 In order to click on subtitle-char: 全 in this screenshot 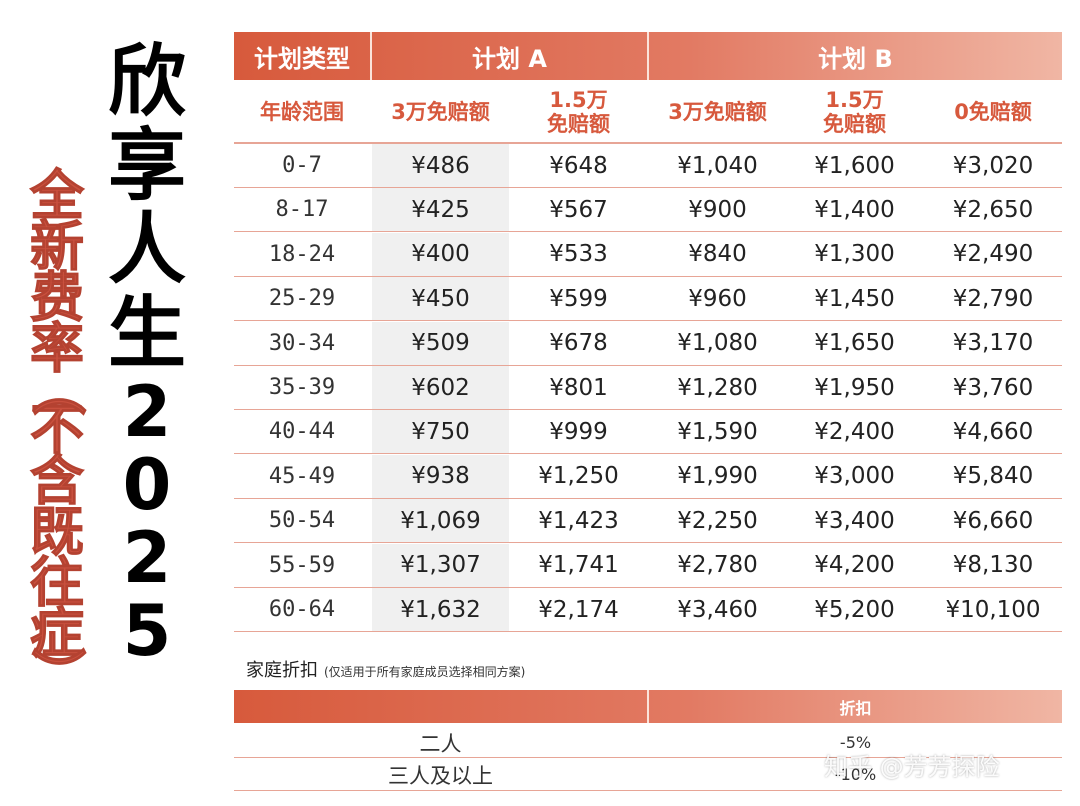, I will do `click(57, 195)`.